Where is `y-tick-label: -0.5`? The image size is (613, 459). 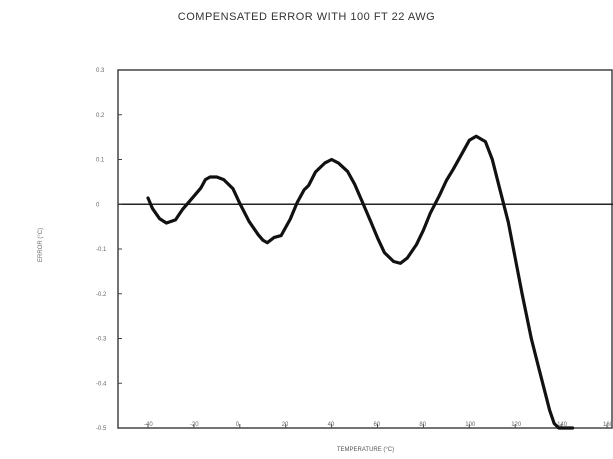
y-tick-label: -0.5 is located at coordinates (101, 429).